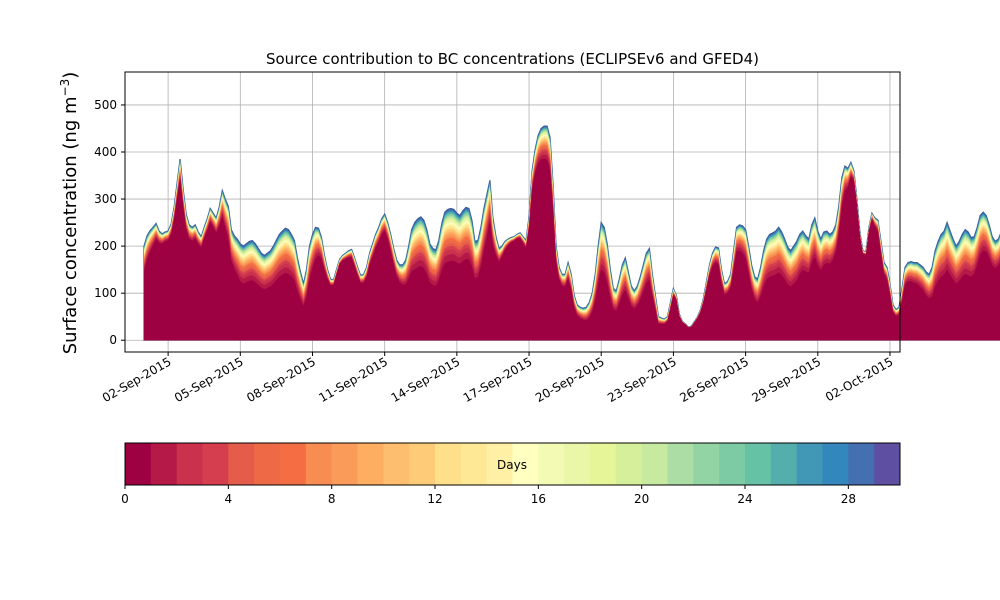 The height and width of the screenshot is (600, 1000). I want to click on colorbar-label: Days, so click(512, 465).